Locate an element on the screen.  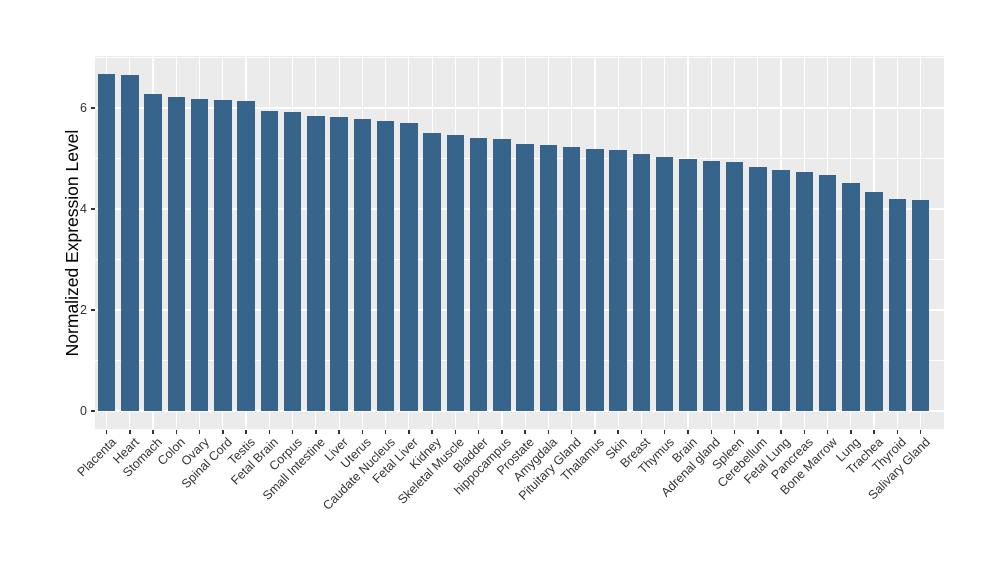
y-tick-label: 0 is located at coordinates (83, 411).